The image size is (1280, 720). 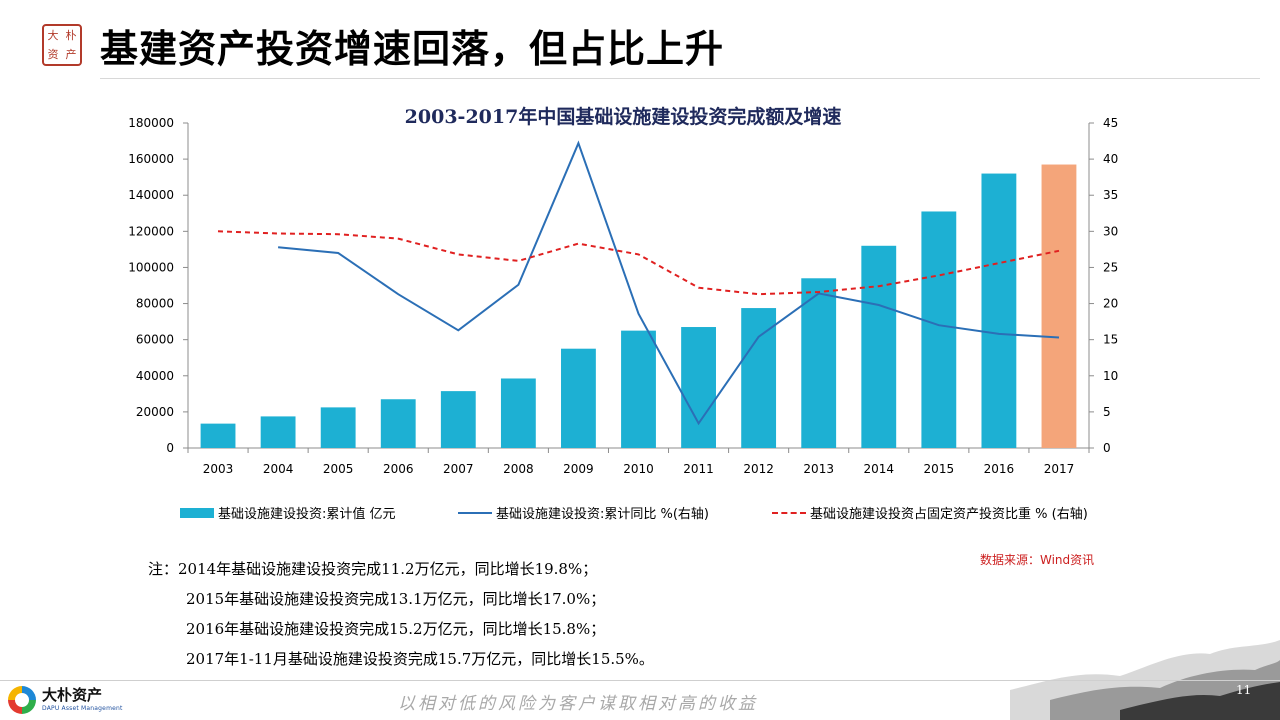 What do you see at coordinates (170, 448) in the screenshot?
I see `y-left-tick-label: 0` at bounding box center [170, 448].